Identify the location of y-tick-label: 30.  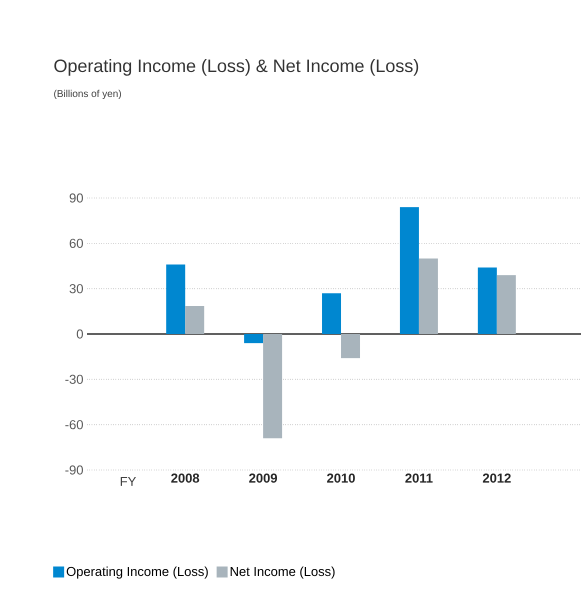
(76, 289).